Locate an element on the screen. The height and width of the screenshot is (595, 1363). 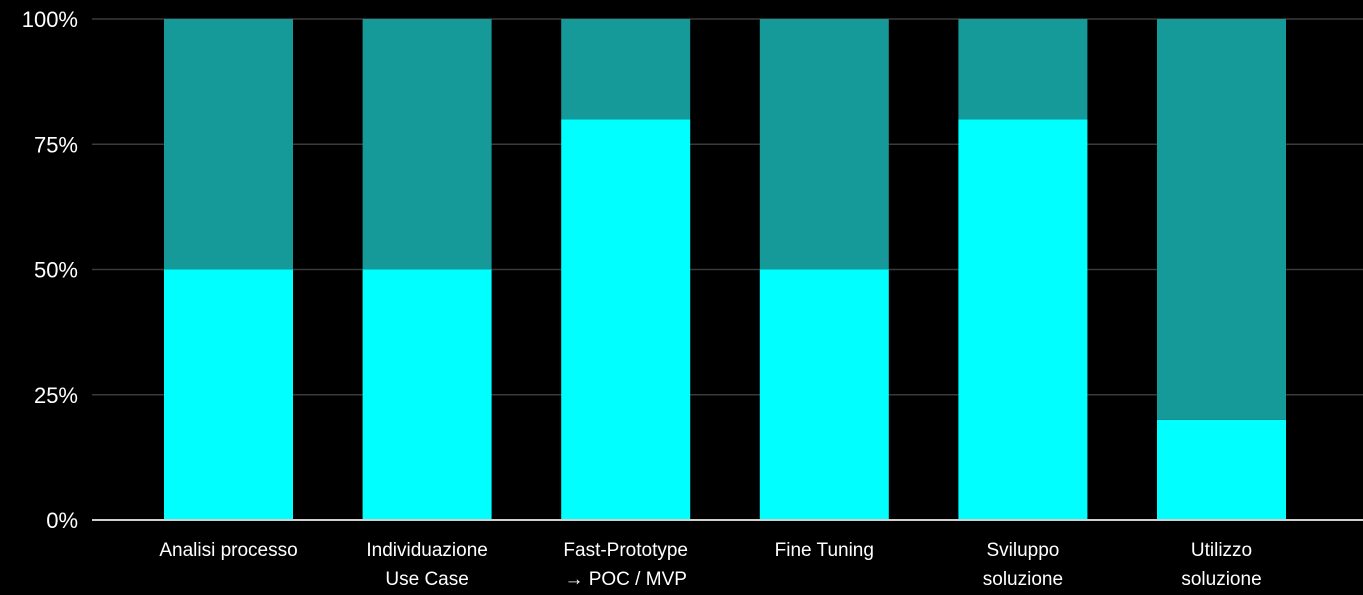
bar-series2-cat1 is located at coordinates (228, 144).